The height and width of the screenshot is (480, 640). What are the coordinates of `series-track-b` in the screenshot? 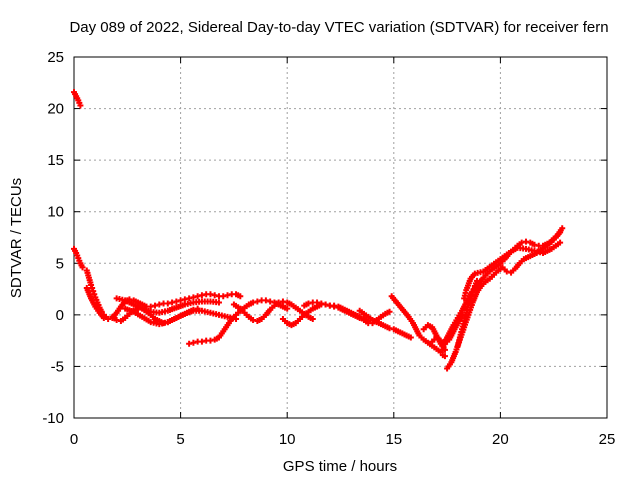 It's located at (78, 258).